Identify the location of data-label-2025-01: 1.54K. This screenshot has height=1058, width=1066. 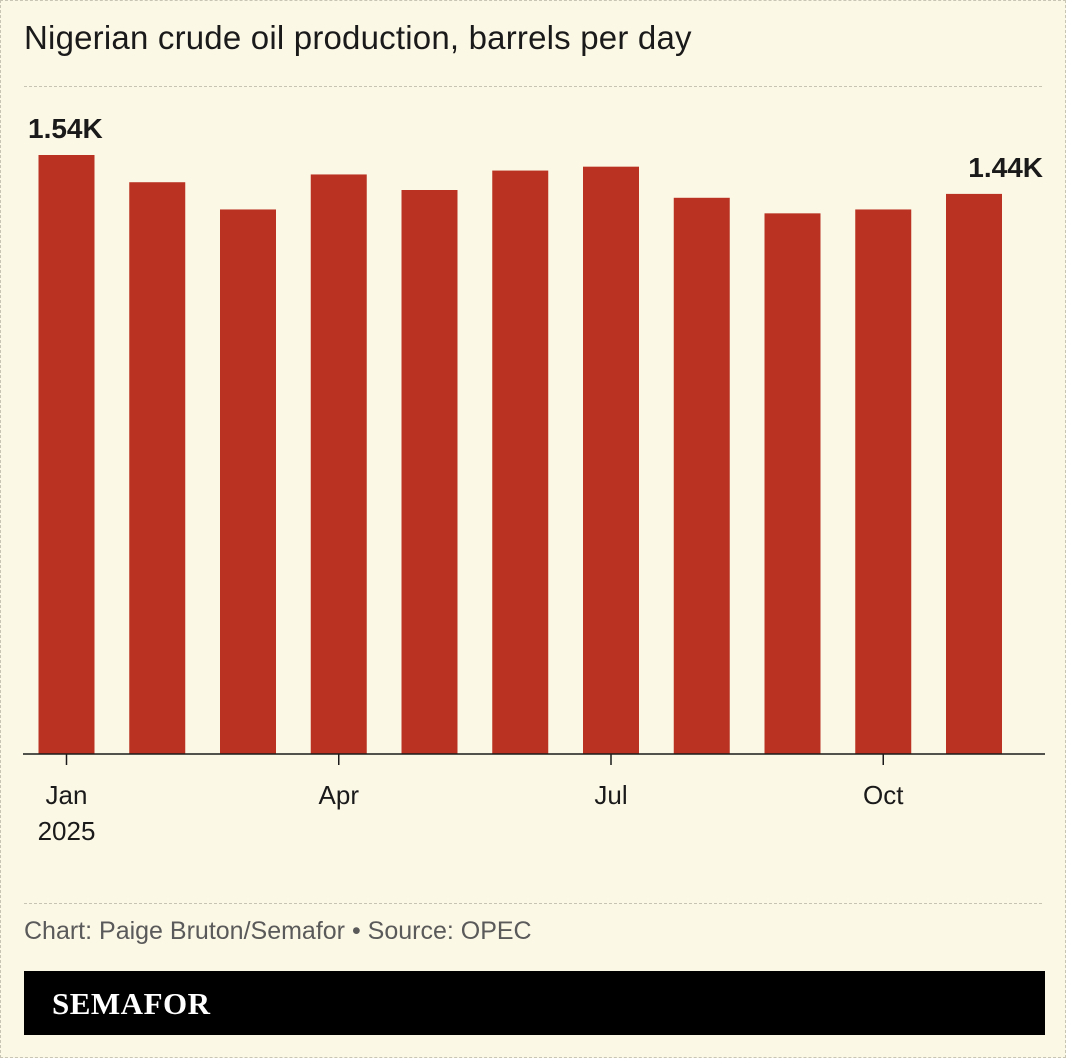
(65, 128).